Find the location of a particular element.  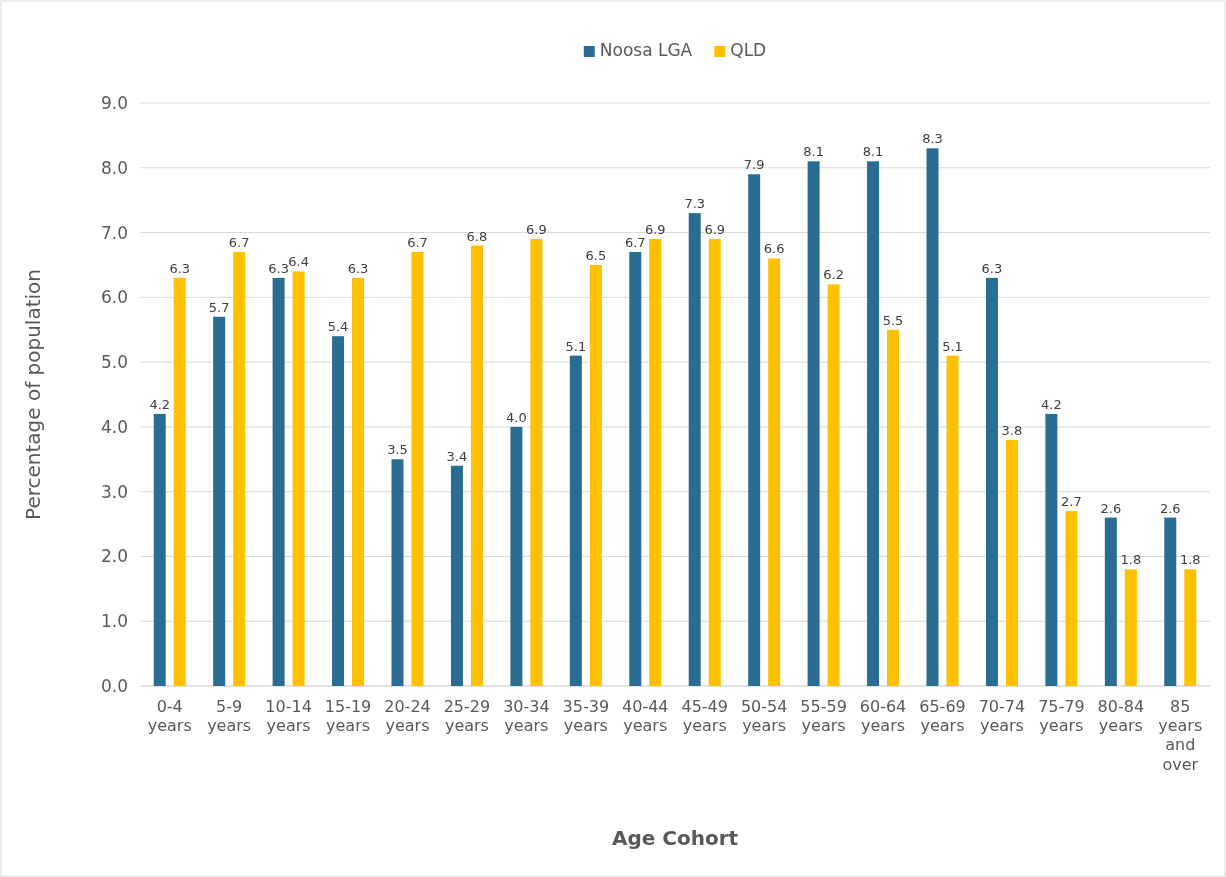

x-tick-label: 80-84 years is located at coordinates (1121, 716).